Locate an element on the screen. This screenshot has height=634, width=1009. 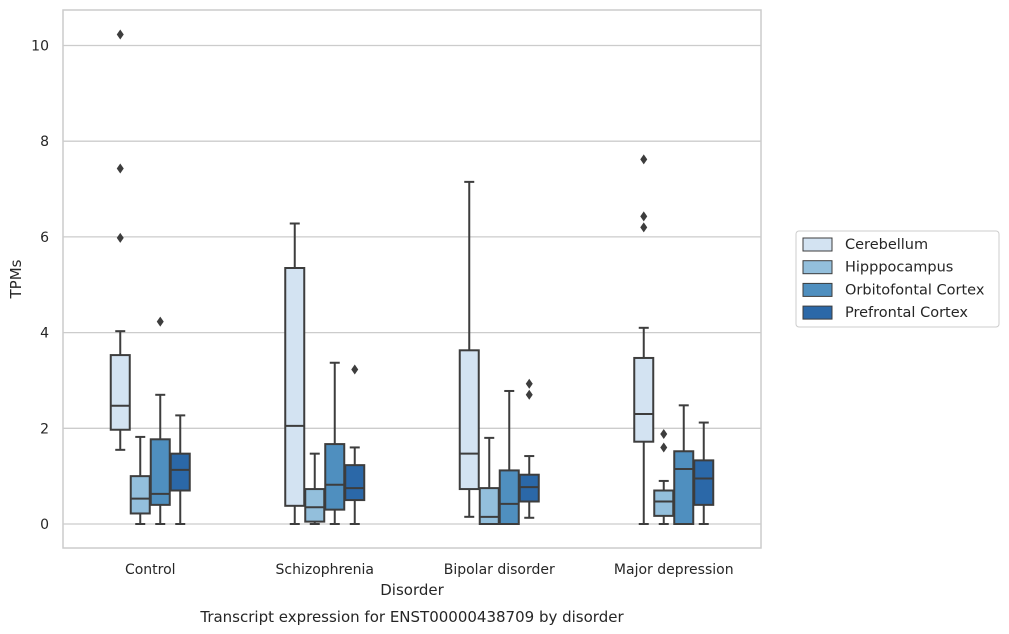
legend-label: Hipppocampus is located at coordinates (899, 268).